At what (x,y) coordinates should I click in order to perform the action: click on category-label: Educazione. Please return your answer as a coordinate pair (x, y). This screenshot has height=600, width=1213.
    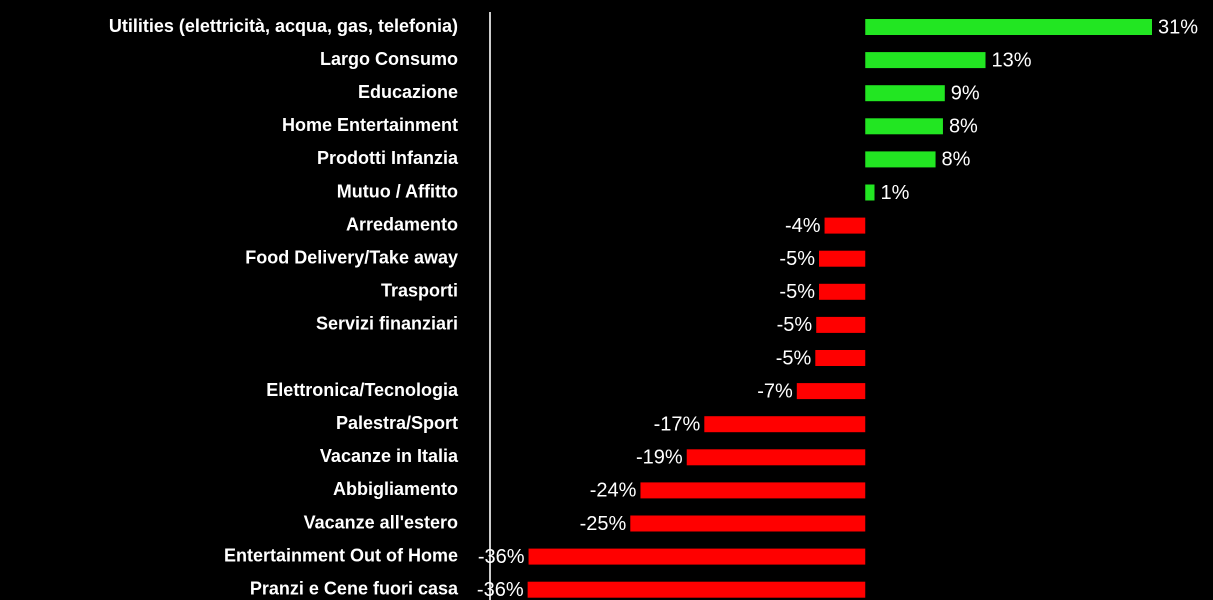
    Looking at the image, I should click on (408, 92).